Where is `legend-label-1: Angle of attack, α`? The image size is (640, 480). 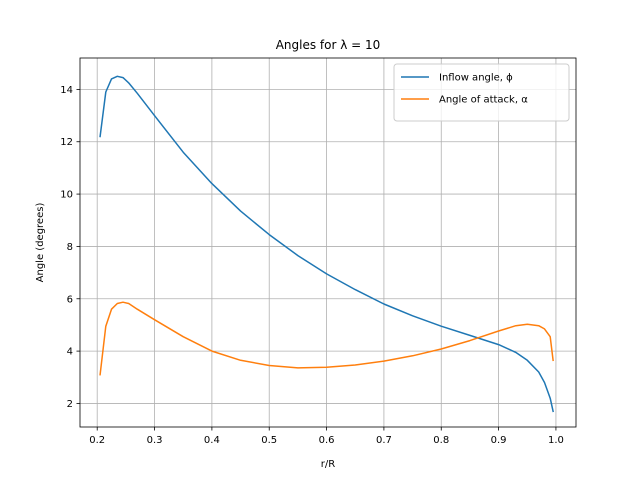
legend-label-1: Angle of attack, α is located at coordinates (483, 100).